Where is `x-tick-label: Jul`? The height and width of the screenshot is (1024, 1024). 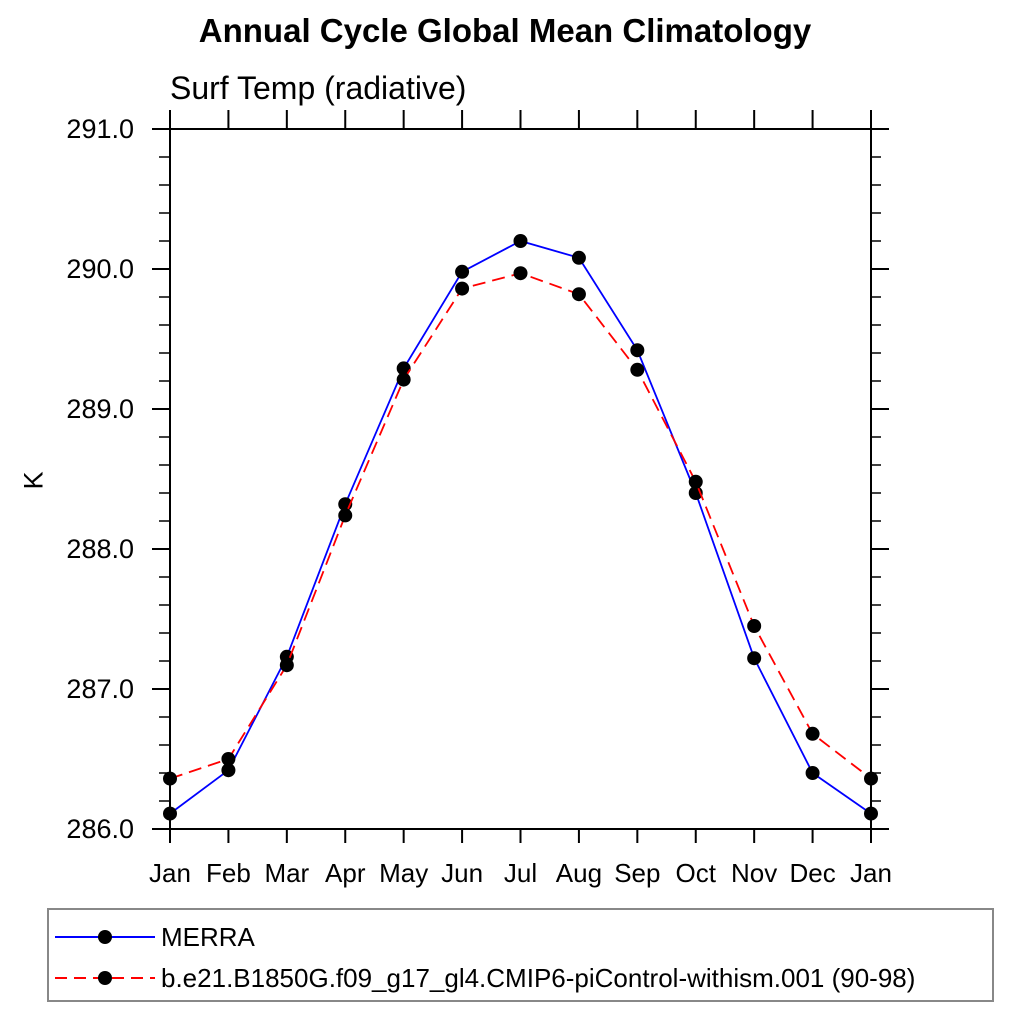 x-tick-label: Jul is located at coordinates (520, 873).